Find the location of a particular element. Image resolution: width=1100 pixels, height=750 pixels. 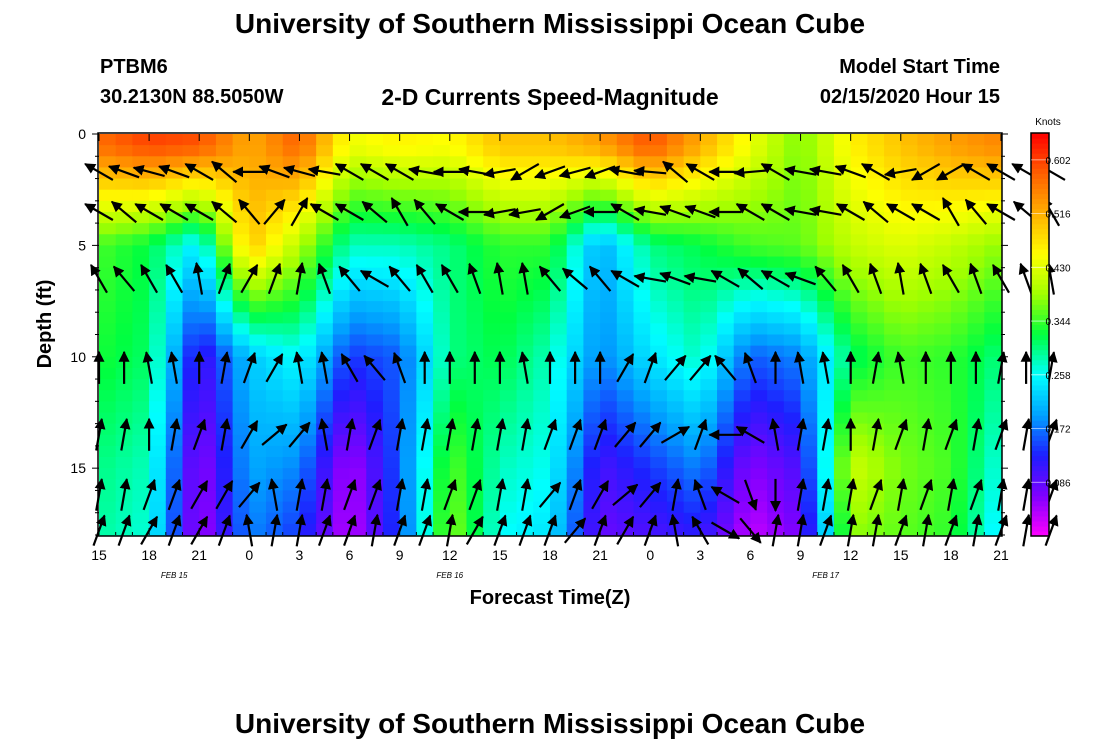

y-tick-label: 10 is located at coordinates (78, 357).